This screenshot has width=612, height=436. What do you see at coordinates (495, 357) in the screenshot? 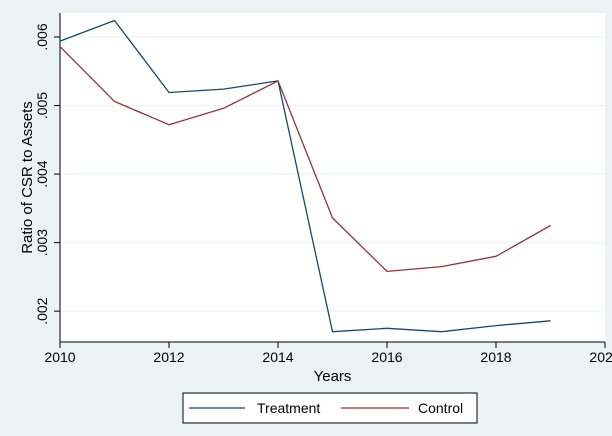
I see `x-tick-label-4: 2018` at bounding box center [495, 357].